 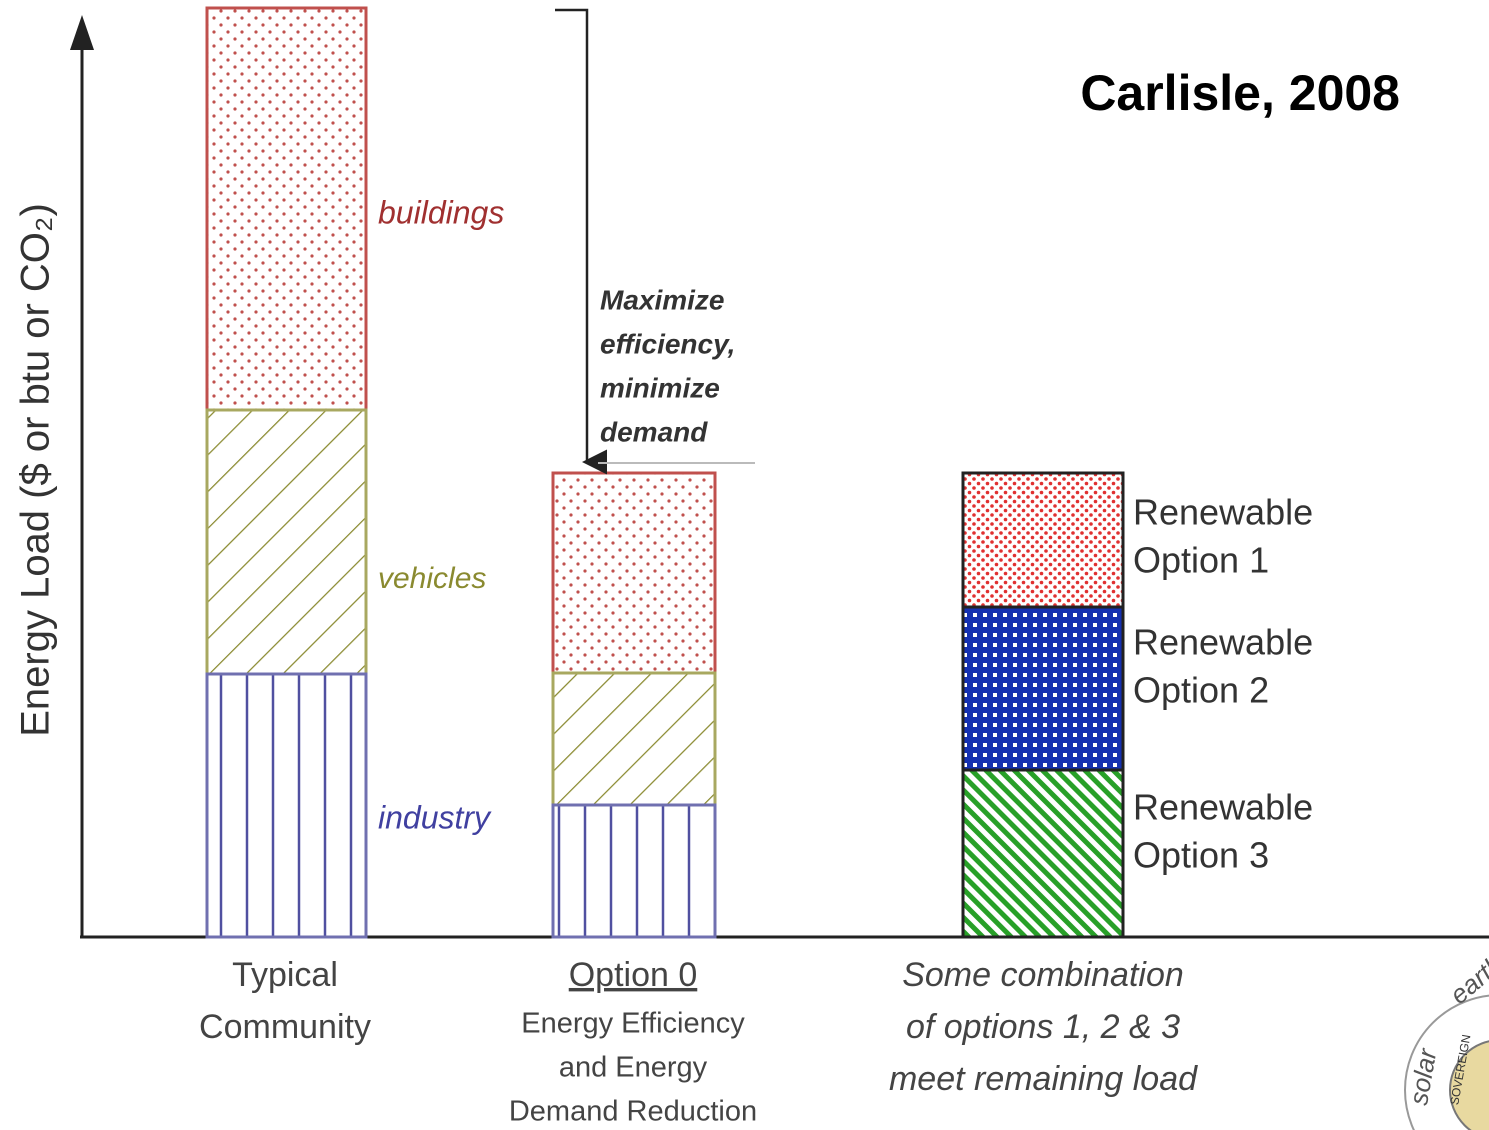 What do you see at coordinates (1043, 705) in the screenshot?
I see `bar-renewables` at bounding box center [1043, 705].